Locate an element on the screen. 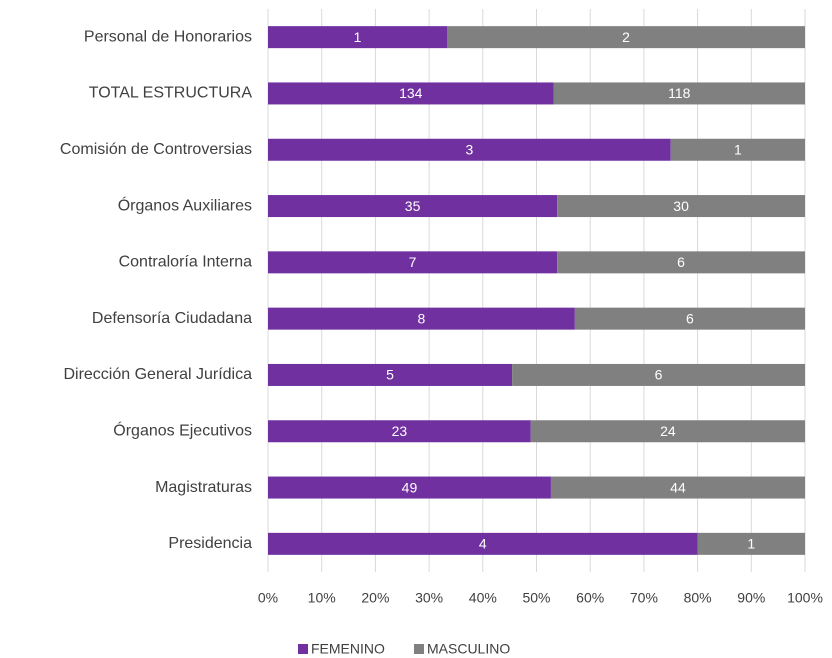 This screenshot has width=832, height=658. x-tick-label: 100% is located at coordinates (805, 598).